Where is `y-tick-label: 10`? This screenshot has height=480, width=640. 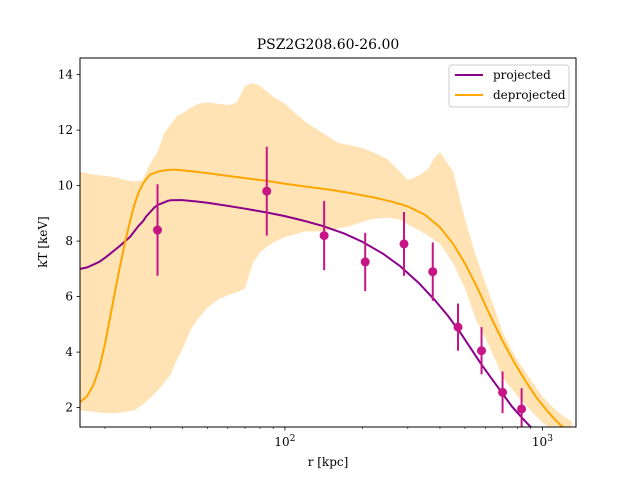
y-tick-label: 10 is located at coordinates (65, 186).